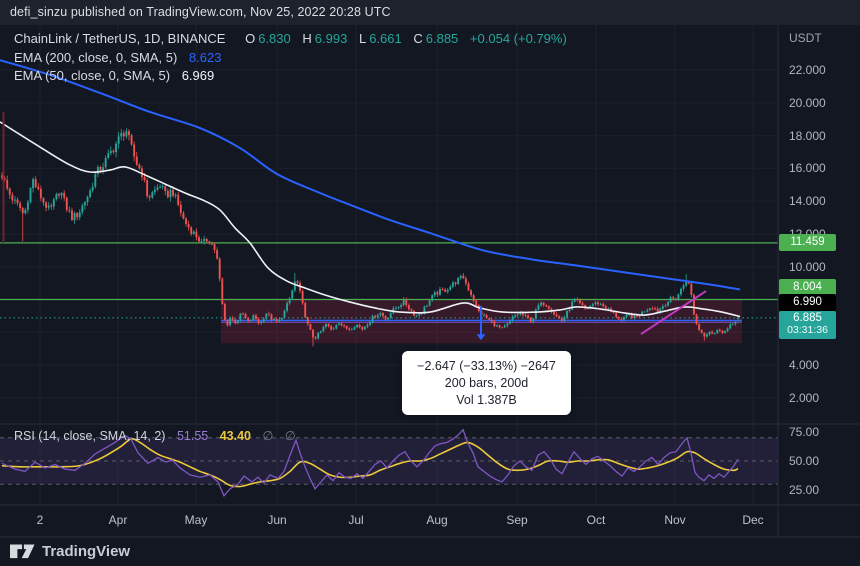  I want to click on price-level-pill: 6.990, so click(807, 302).